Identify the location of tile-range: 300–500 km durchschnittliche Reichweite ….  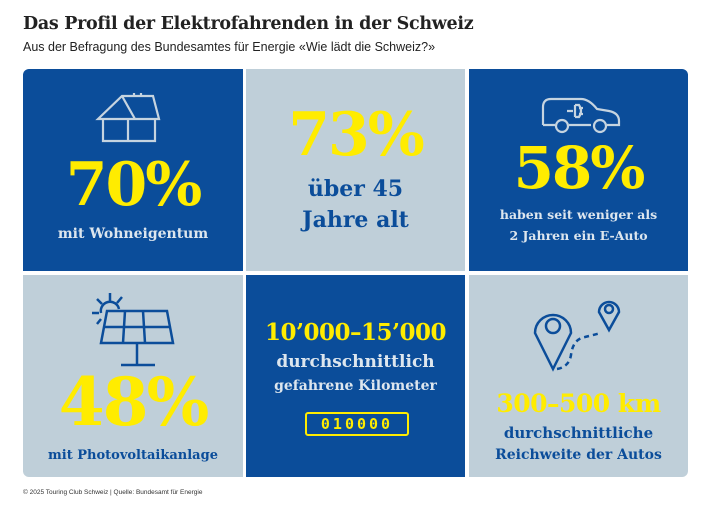
(578, 376).